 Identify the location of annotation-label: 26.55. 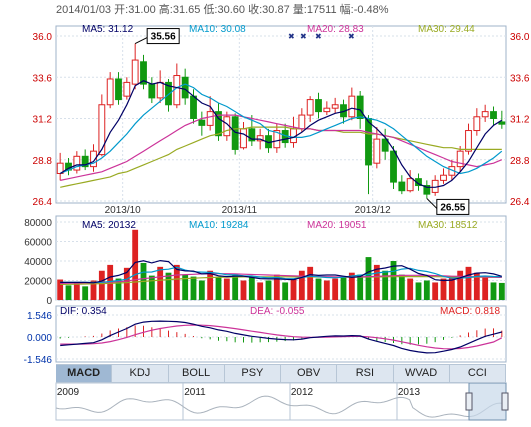
(452, 207).